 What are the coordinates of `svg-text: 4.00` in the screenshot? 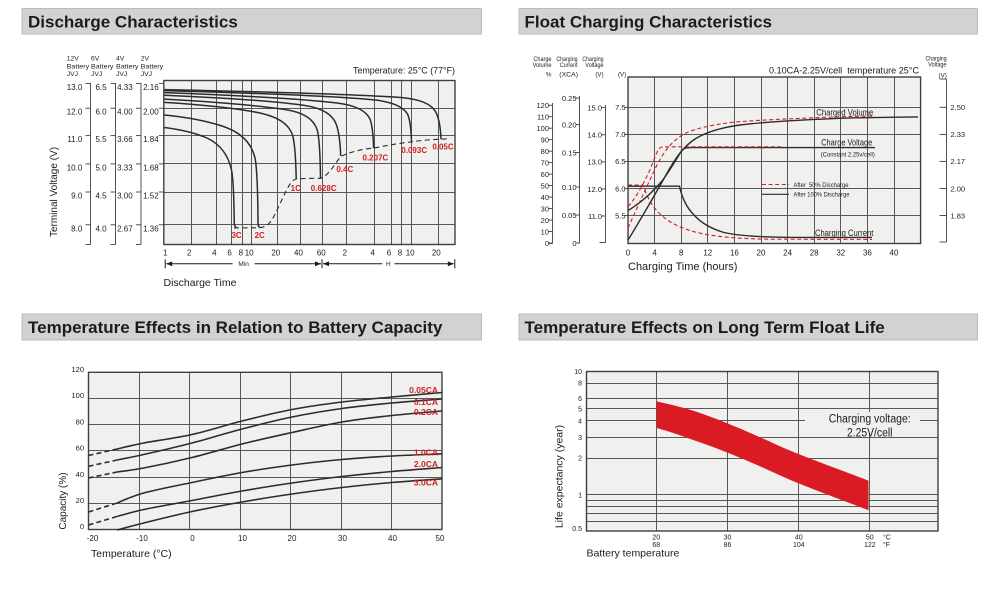 It's located at (125, 112).